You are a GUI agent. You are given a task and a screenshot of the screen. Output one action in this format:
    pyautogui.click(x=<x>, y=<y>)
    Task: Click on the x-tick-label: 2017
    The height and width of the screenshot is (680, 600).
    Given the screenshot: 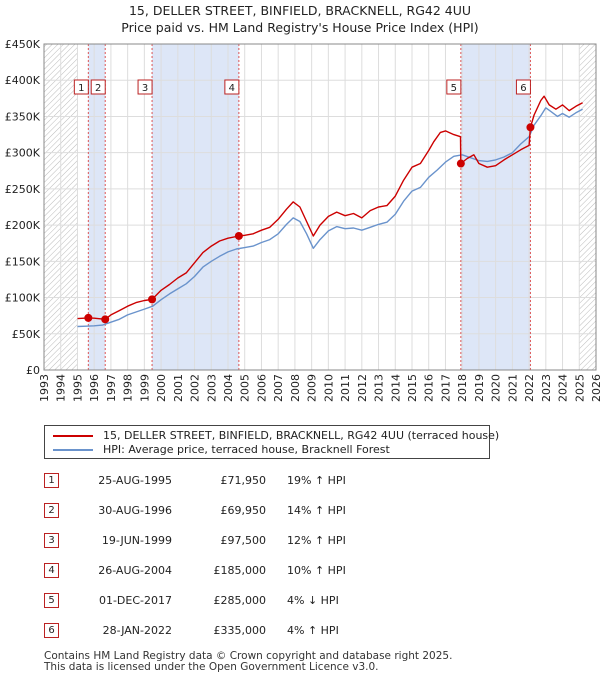 What is the action you would take?
    pyautogui.click(x=445, y=388)
    